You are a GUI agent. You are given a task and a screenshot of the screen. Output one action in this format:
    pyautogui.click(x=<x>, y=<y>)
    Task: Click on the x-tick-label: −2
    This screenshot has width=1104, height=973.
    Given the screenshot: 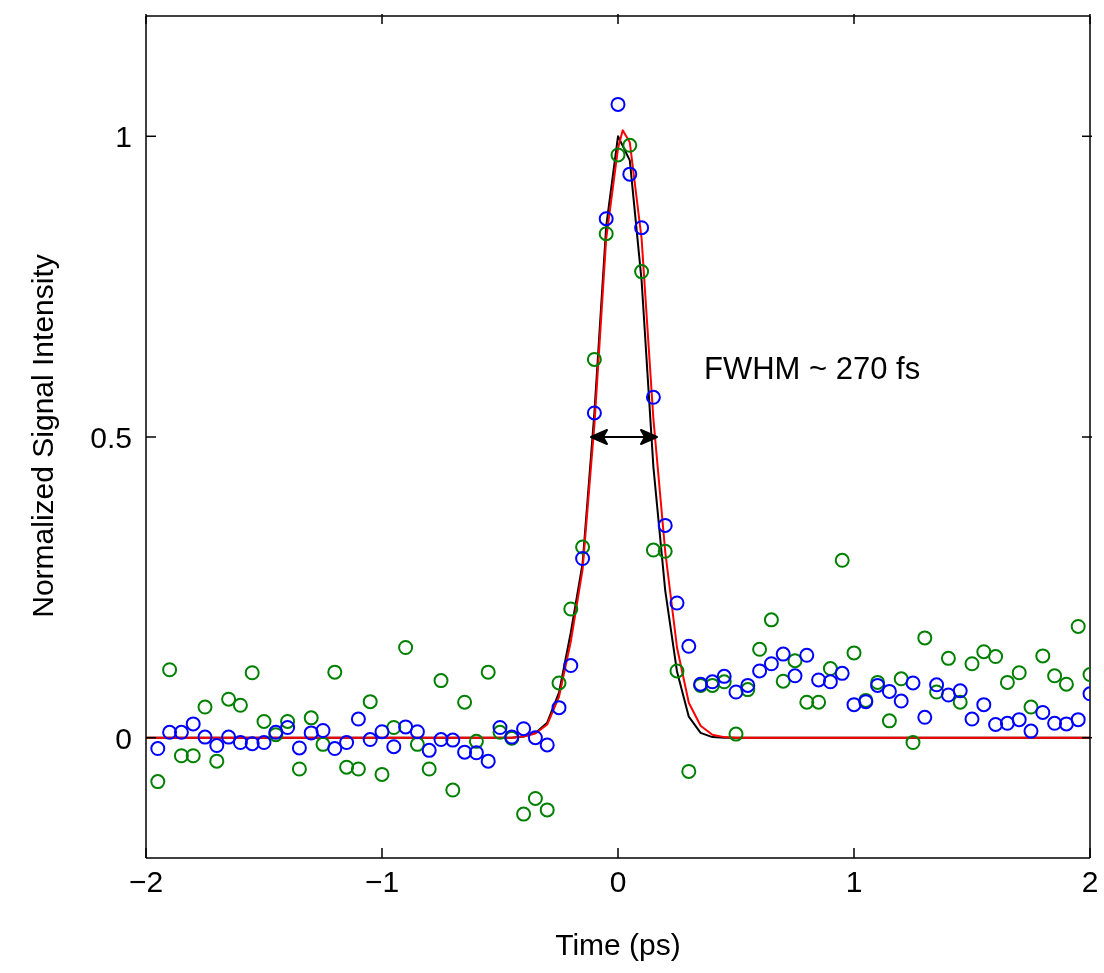 What is the action you would take?
    pyautogui.click(x=146, y=881)
    